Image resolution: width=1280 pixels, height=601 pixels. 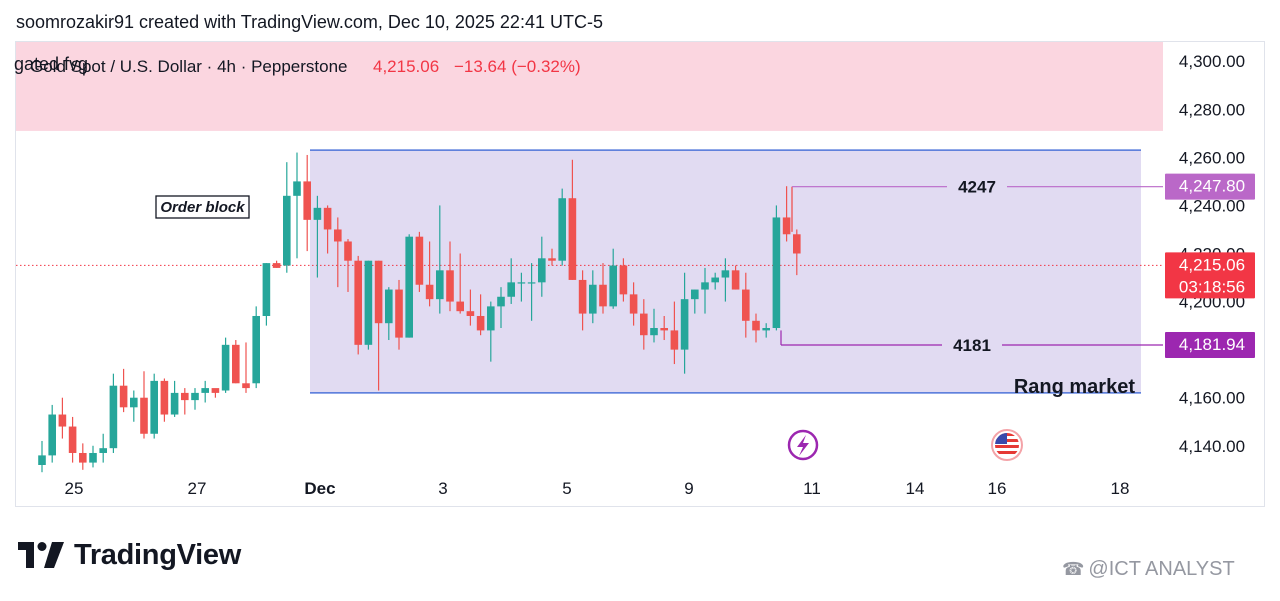 I want to click on high-price-tag: 4,247.80, so click(x=1210, y=186).